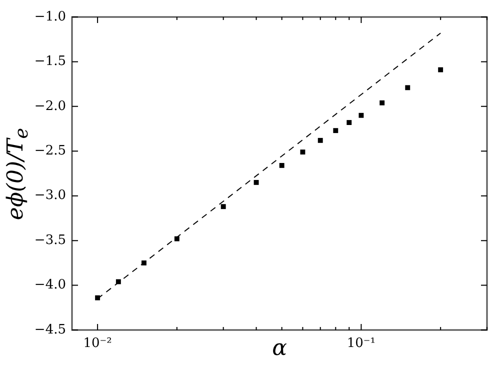  Describe the element at coordinates (361, 344) in the screenshot. I see `x-tick-label: 10⁻¹` at that location.